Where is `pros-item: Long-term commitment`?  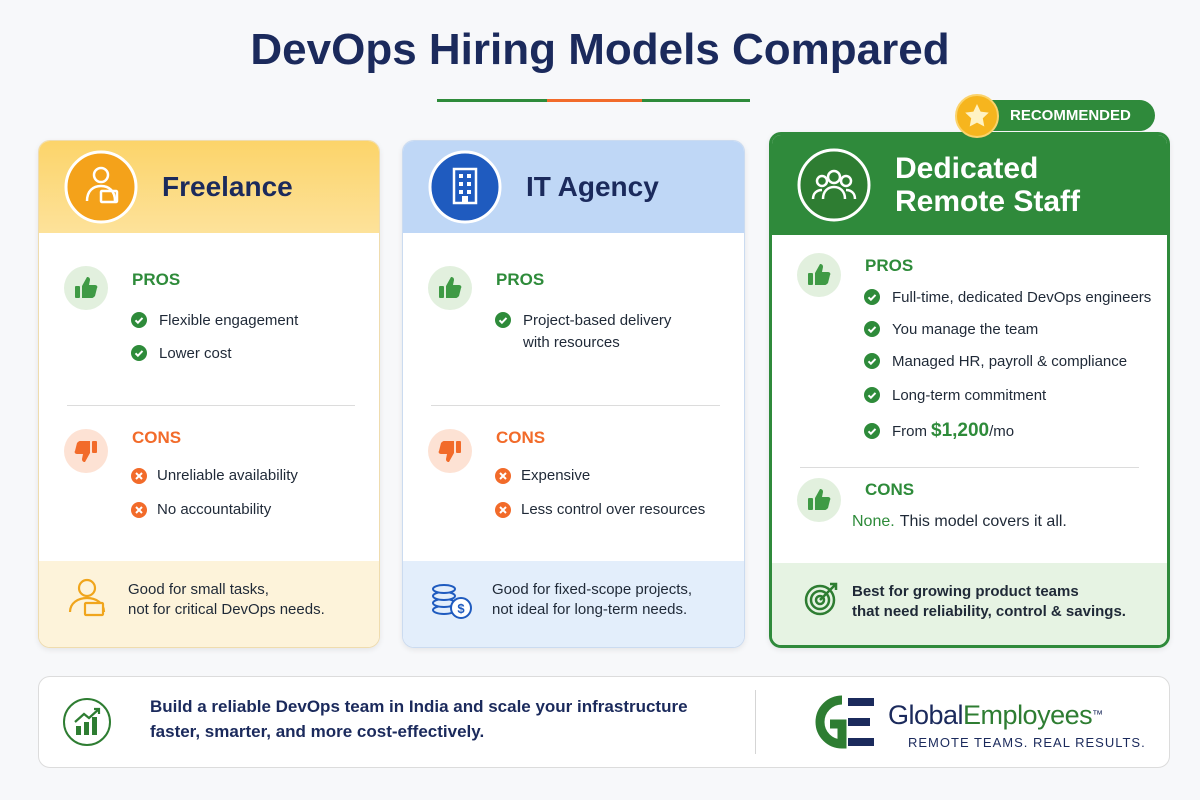
pros-item: Long-term commitment is located at coordinates (969, 395).